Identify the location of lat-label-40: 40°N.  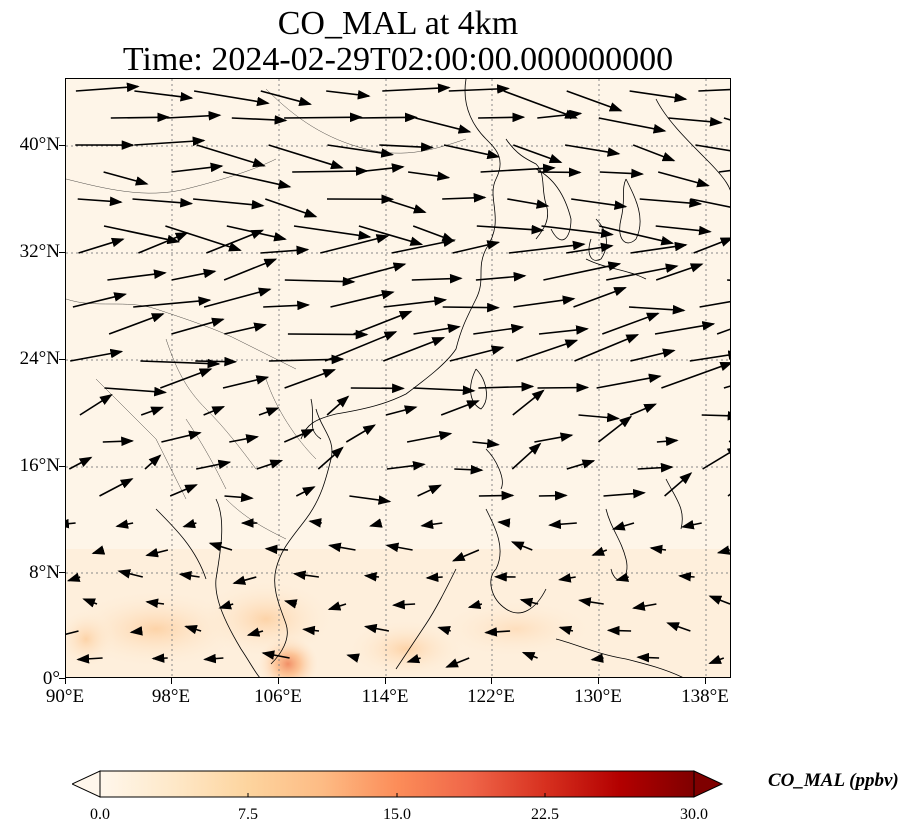
(39, 144).